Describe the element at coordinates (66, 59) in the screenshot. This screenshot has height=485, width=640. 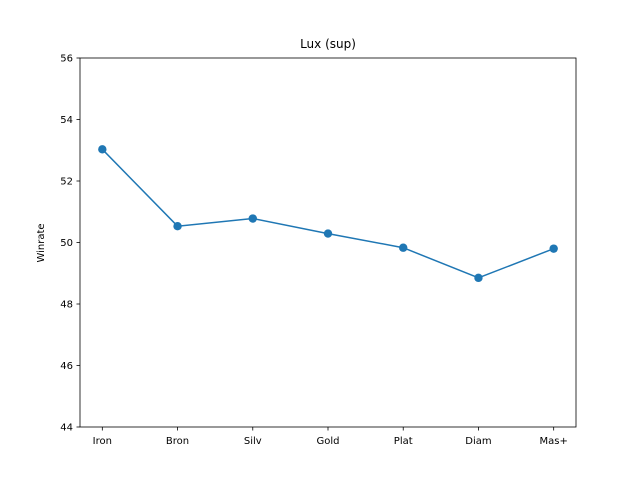
I see `y-tick-label: 56` at that location.